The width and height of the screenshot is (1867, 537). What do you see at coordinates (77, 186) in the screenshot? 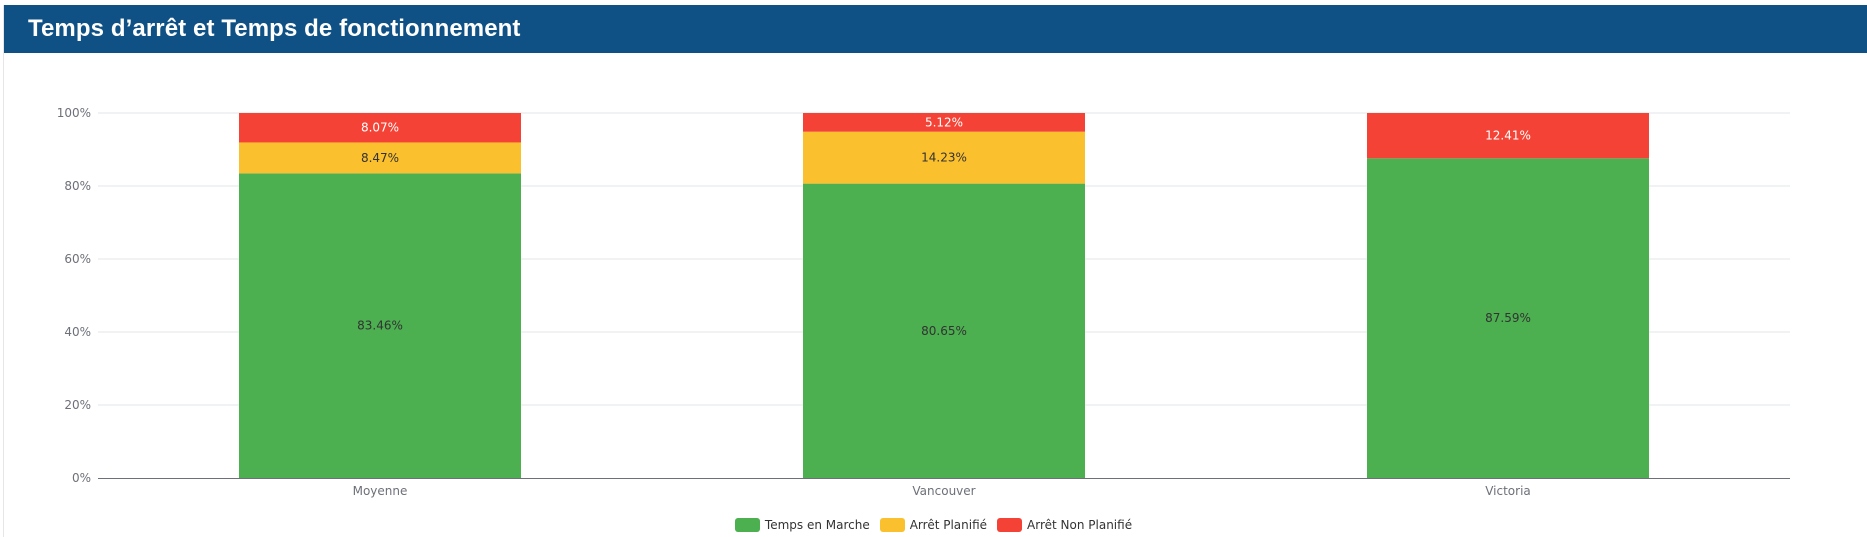
I see `y-tick-label: 80%` at bounding box center [77, 186].